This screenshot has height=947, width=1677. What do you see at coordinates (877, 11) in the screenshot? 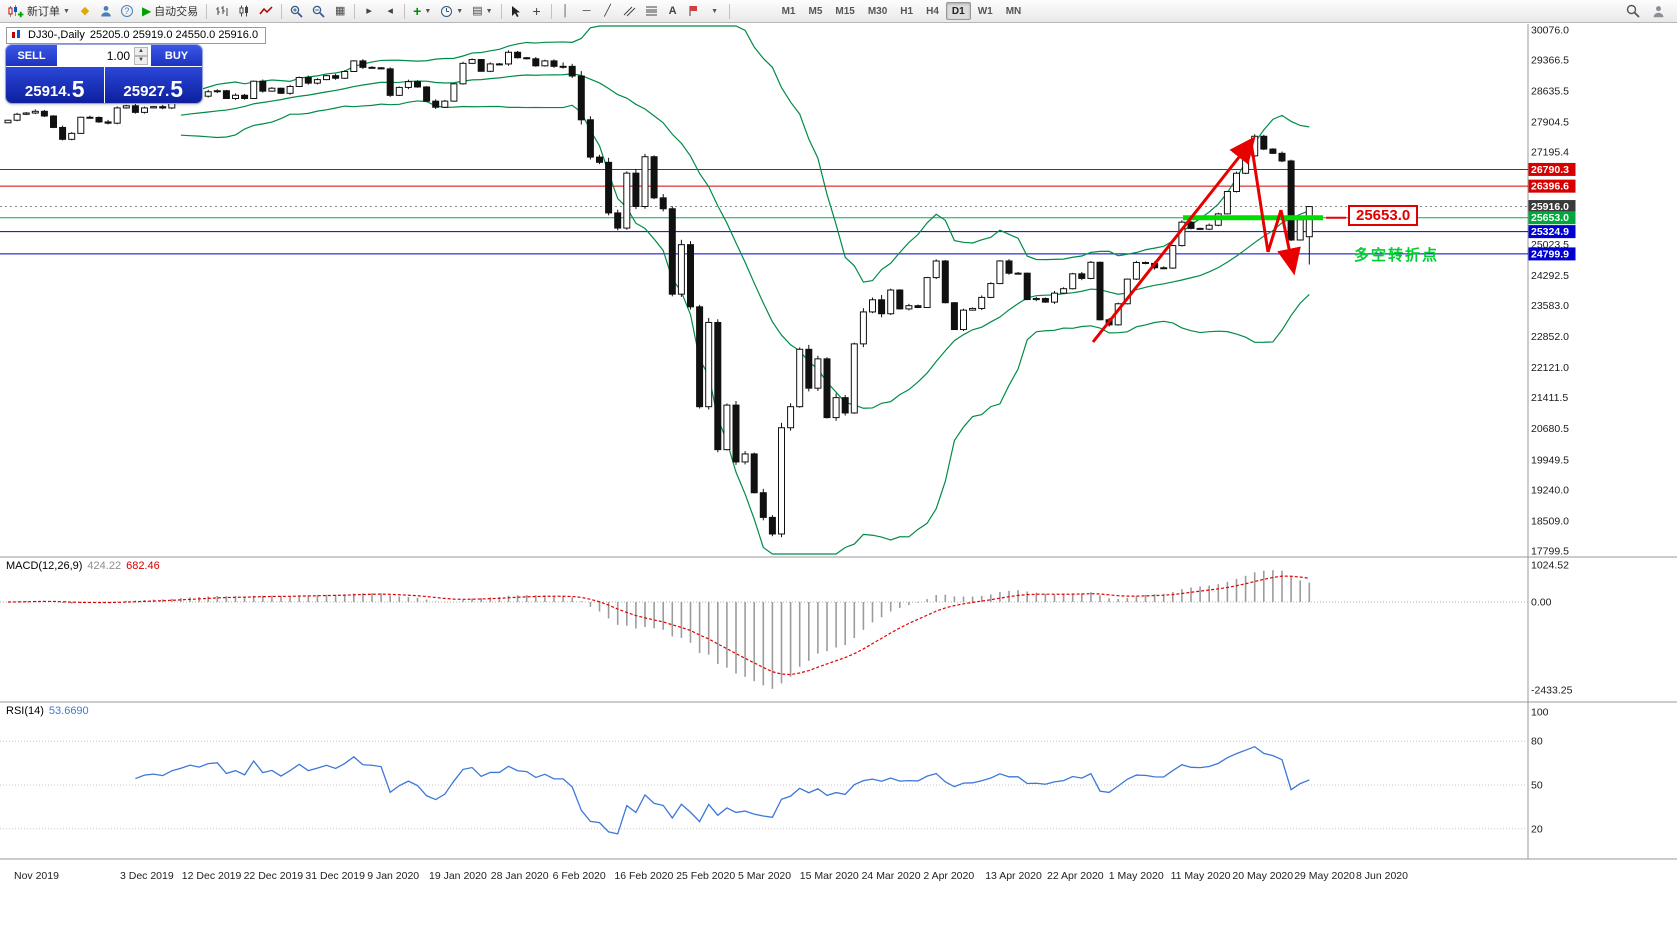
I see `timeframe-button-m30: M30` at bounding box center [877, 11].